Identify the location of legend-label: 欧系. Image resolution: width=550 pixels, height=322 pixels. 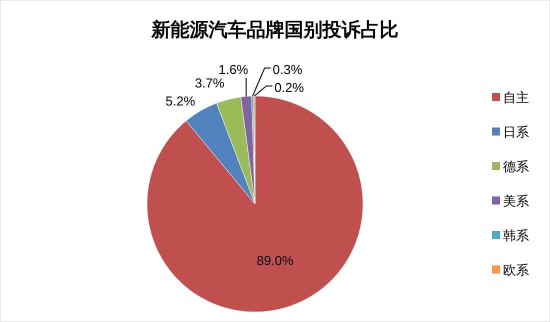
(516, 270).